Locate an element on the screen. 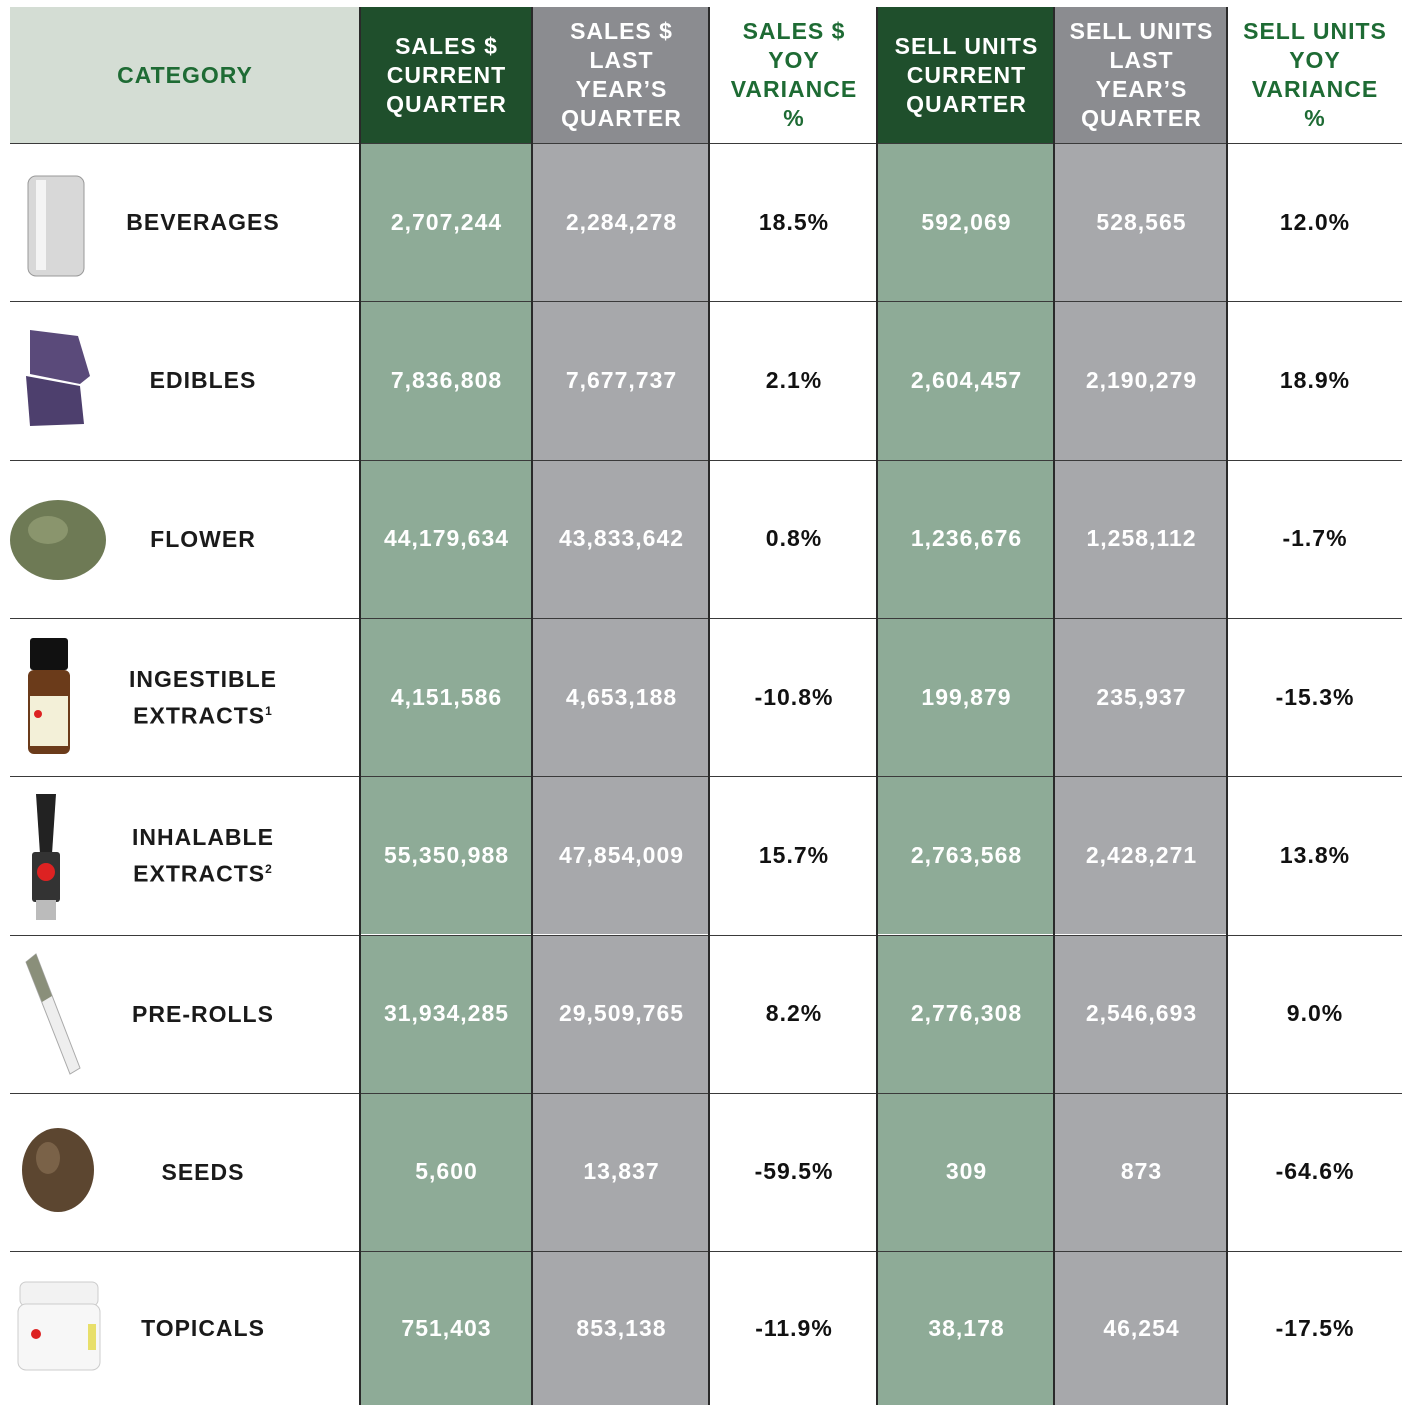 The image size is (1405, 1405). edibles-icon is located at coordinates (58, 378).